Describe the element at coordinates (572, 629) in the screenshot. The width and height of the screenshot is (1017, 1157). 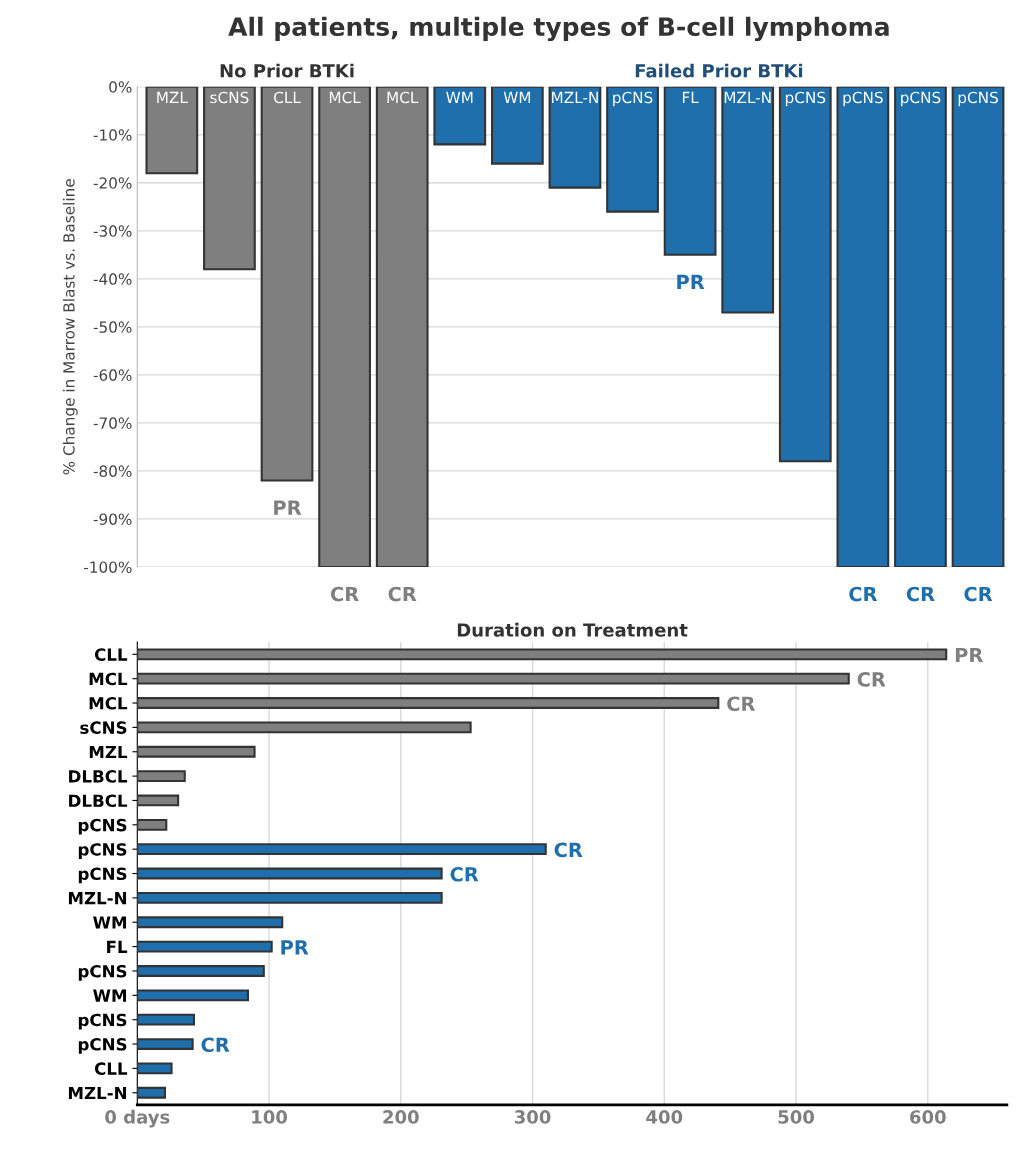
I see `chart-title: Duration on Treatment` at that location.